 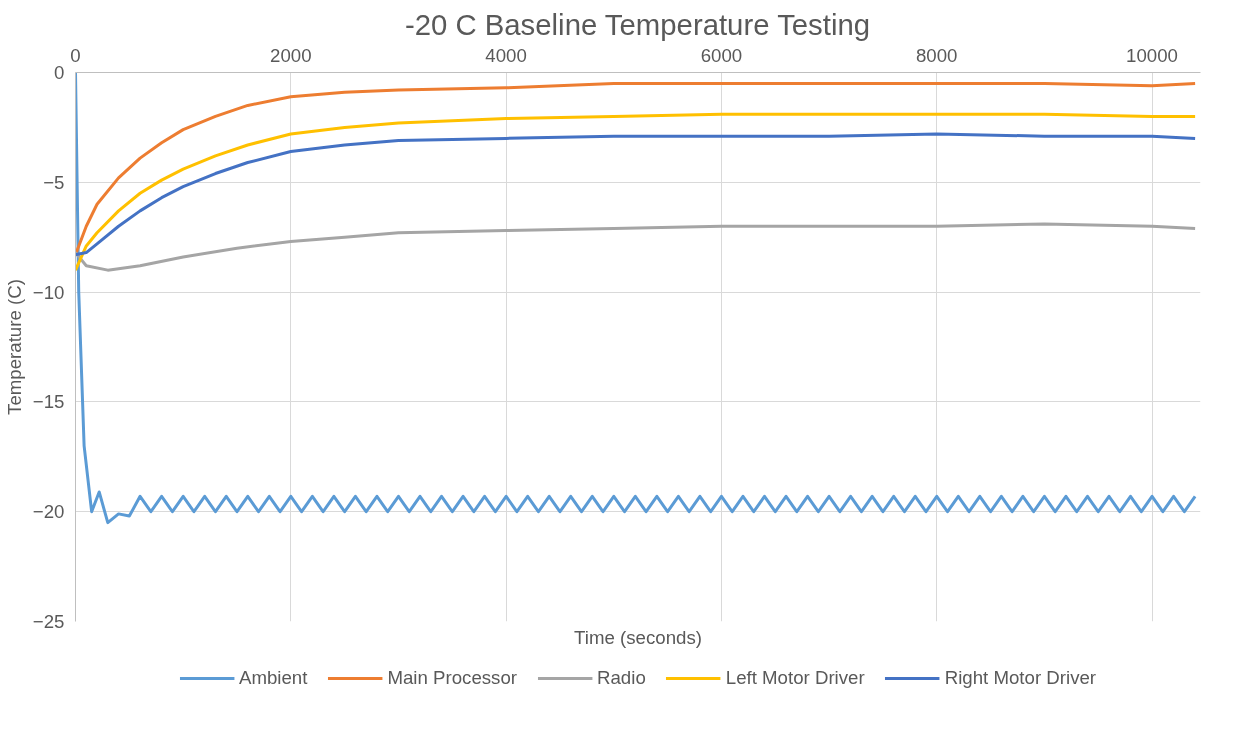 I want to click on y-tick-label: 0, so click(x=59, y=72).